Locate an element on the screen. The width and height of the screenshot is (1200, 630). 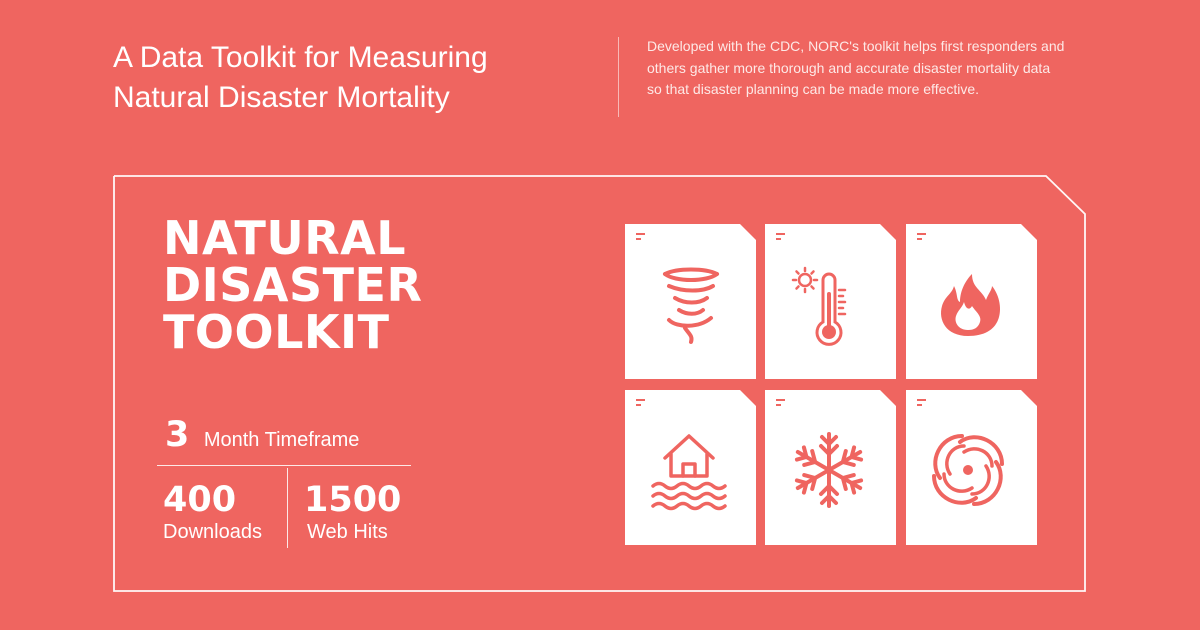
card-heat is located at coordinates (830, 301).